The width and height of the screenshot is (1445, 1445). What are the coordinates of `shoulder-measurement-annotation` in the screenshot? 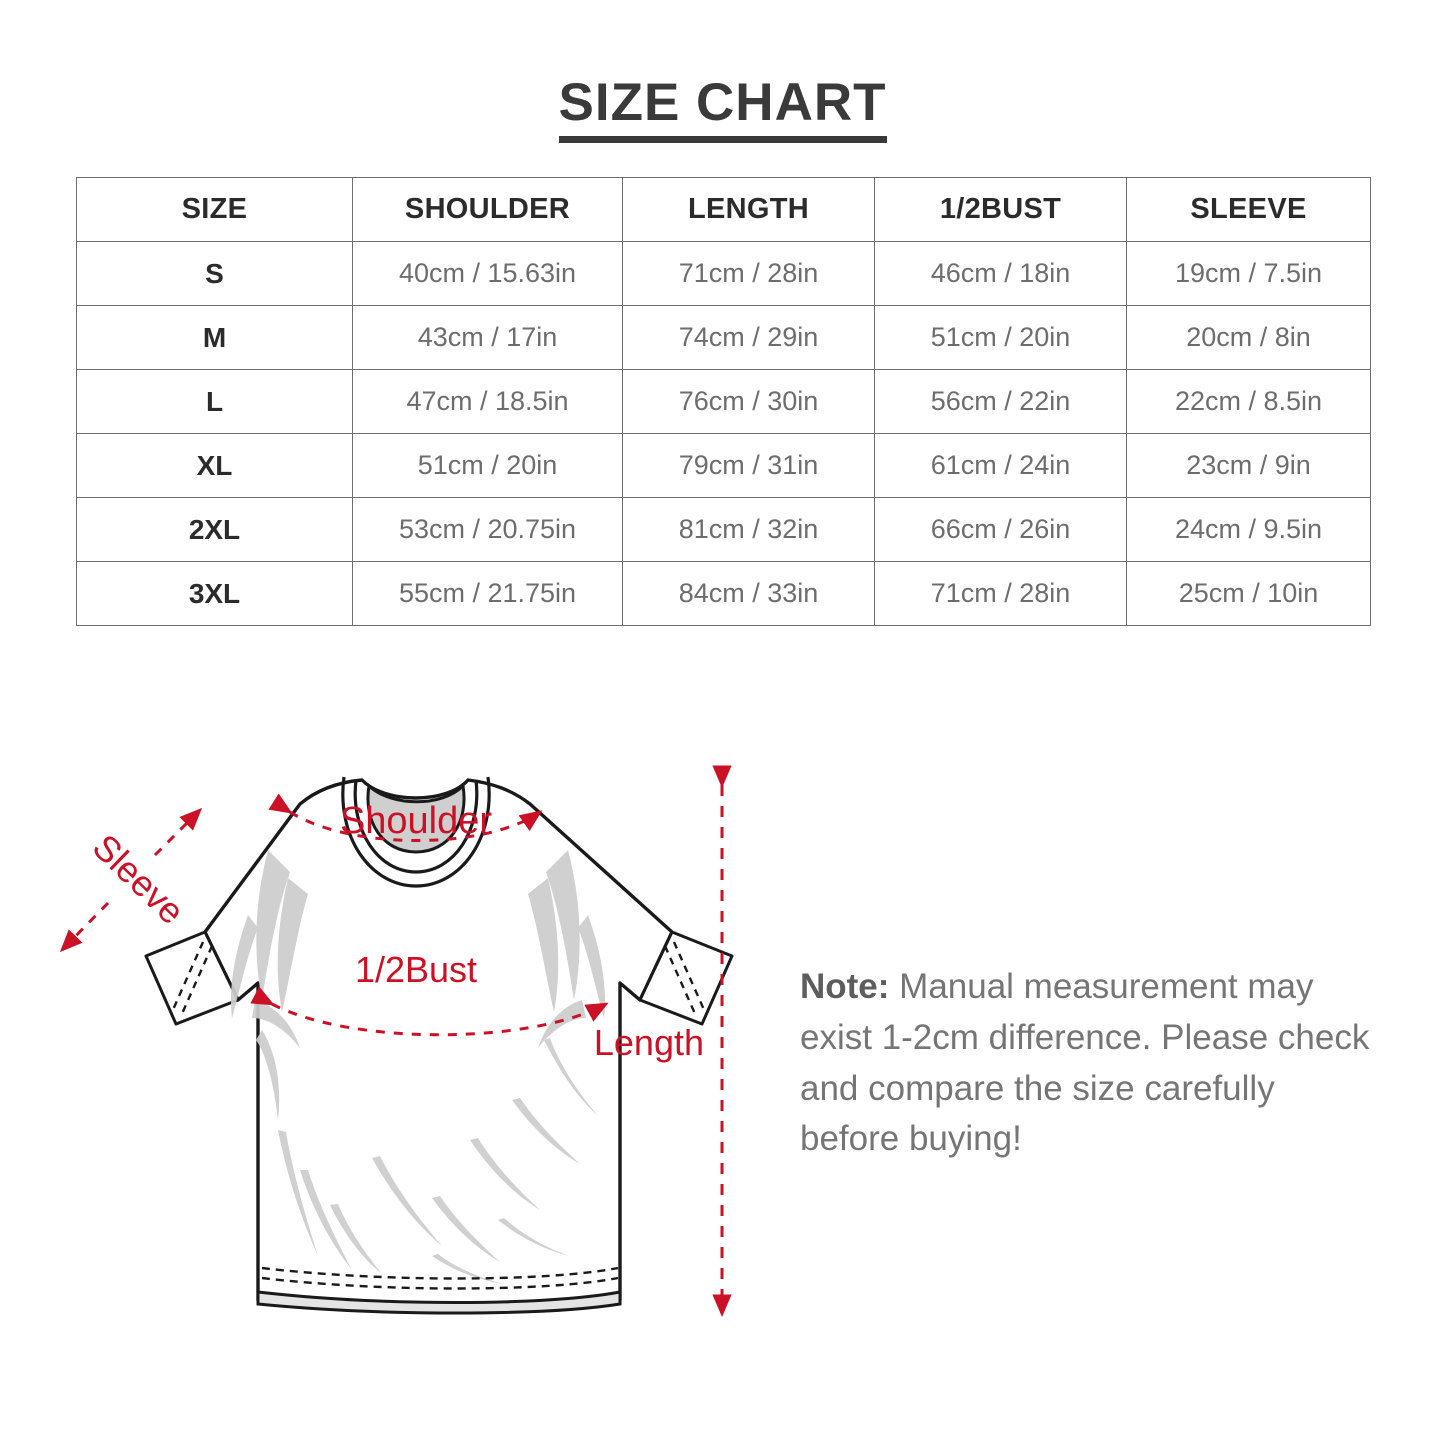 It's located at (405, 817).